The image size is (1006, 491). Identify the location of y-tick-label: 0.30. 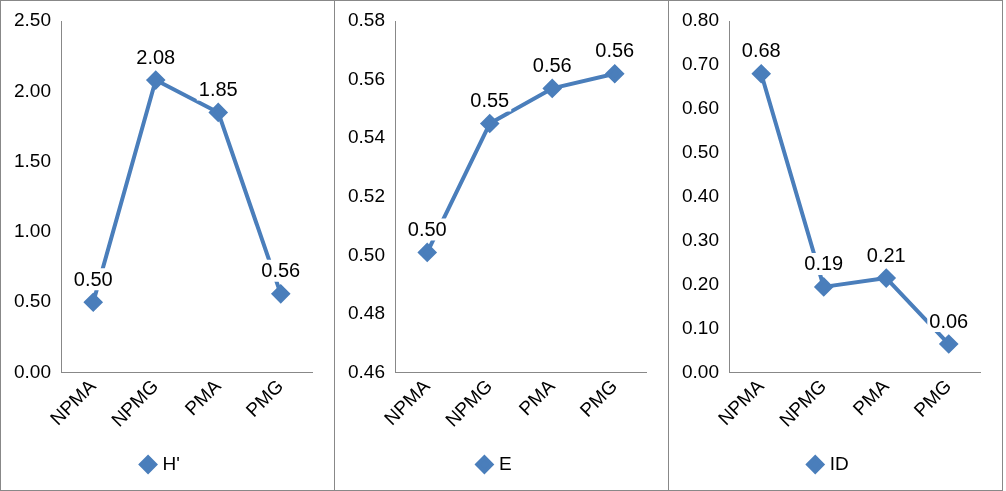
(700, 239).